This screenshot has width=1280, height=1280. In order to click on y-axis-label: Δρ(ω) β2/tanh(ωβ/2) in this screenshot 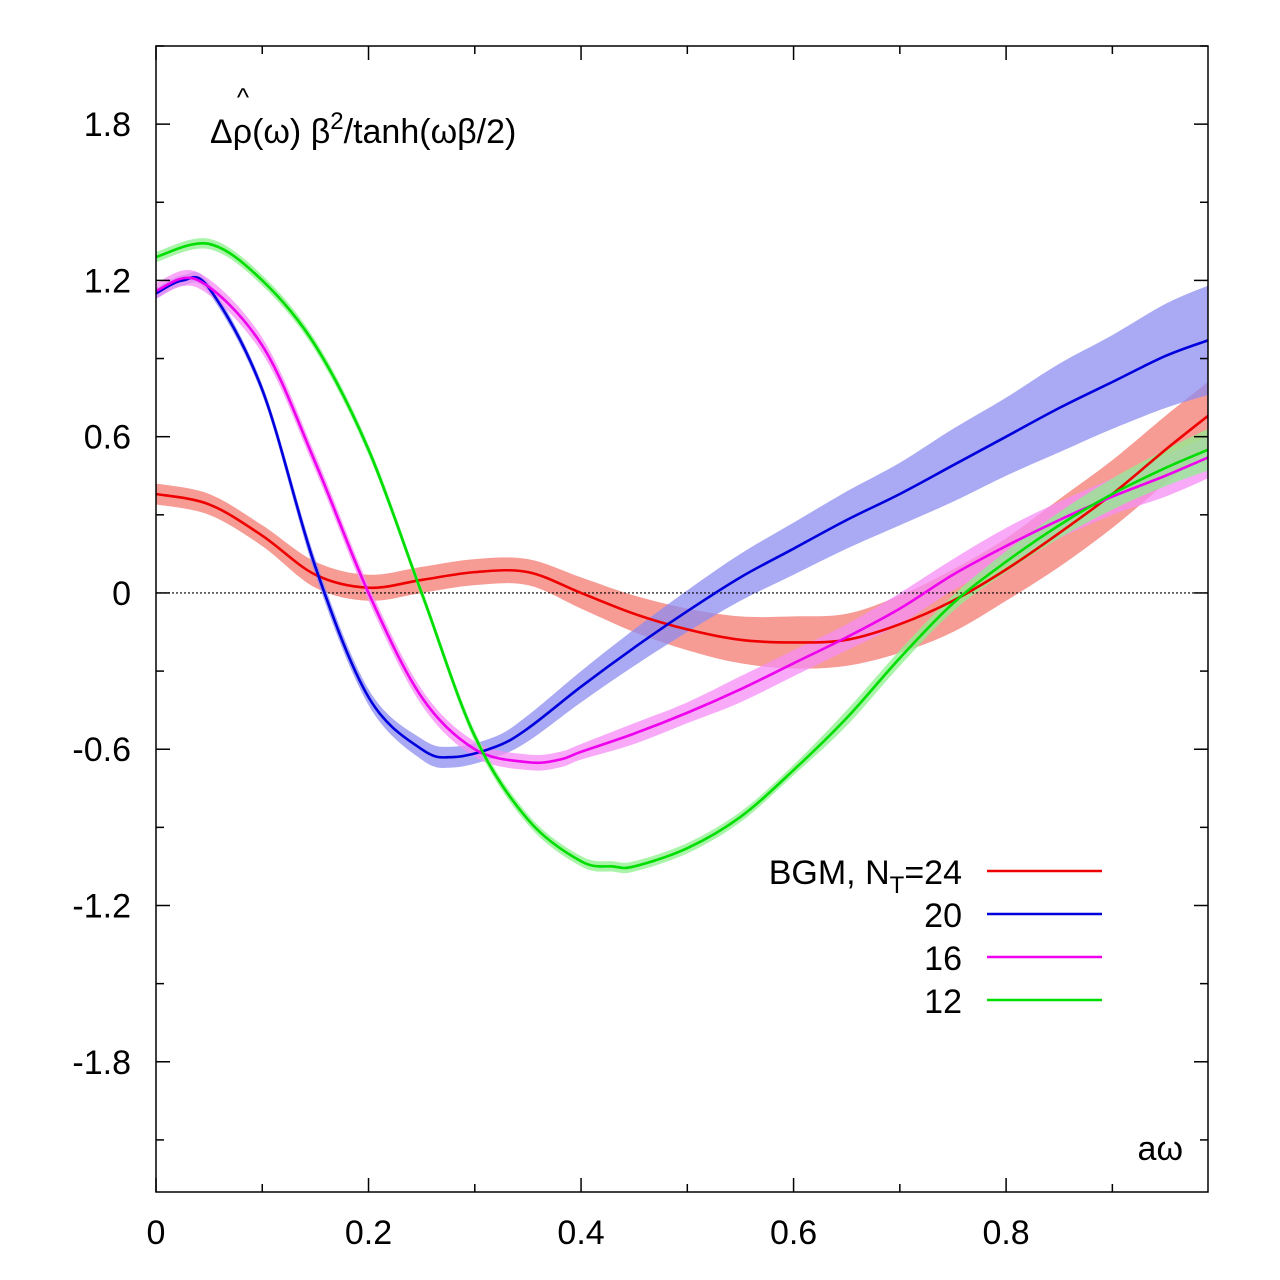, I will do `click(363, 129)`.